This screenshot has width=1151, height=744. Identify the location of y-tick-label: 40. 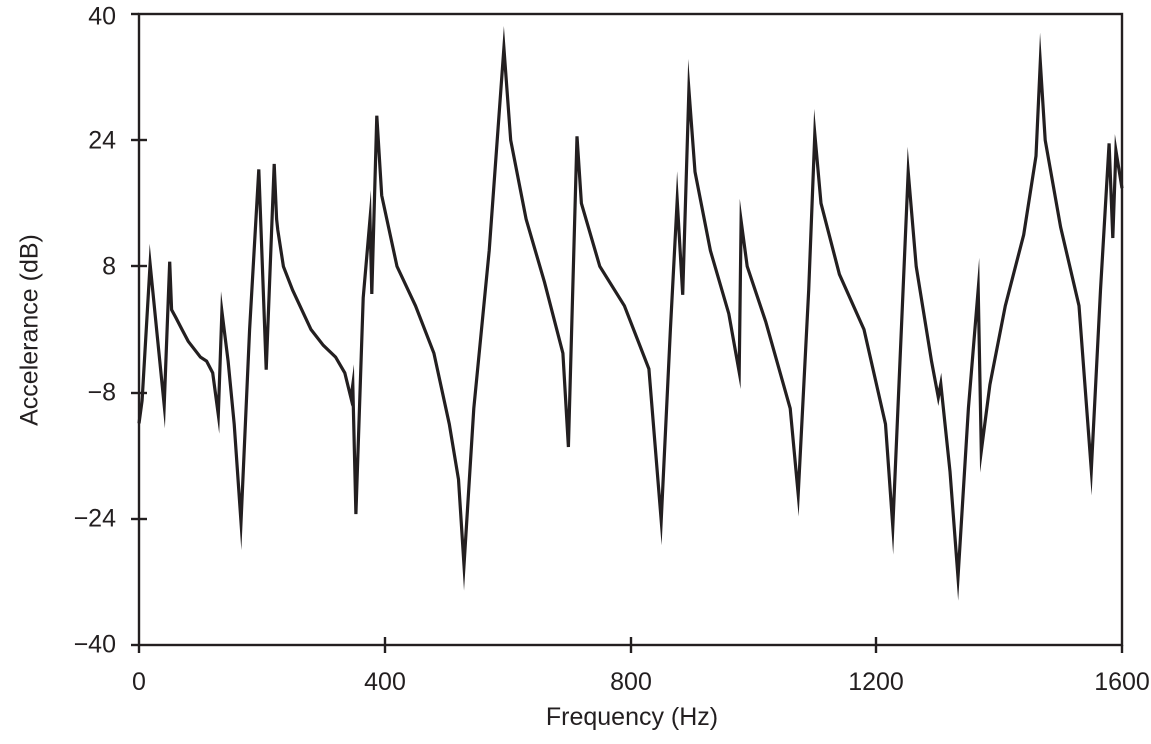
(102, 16).